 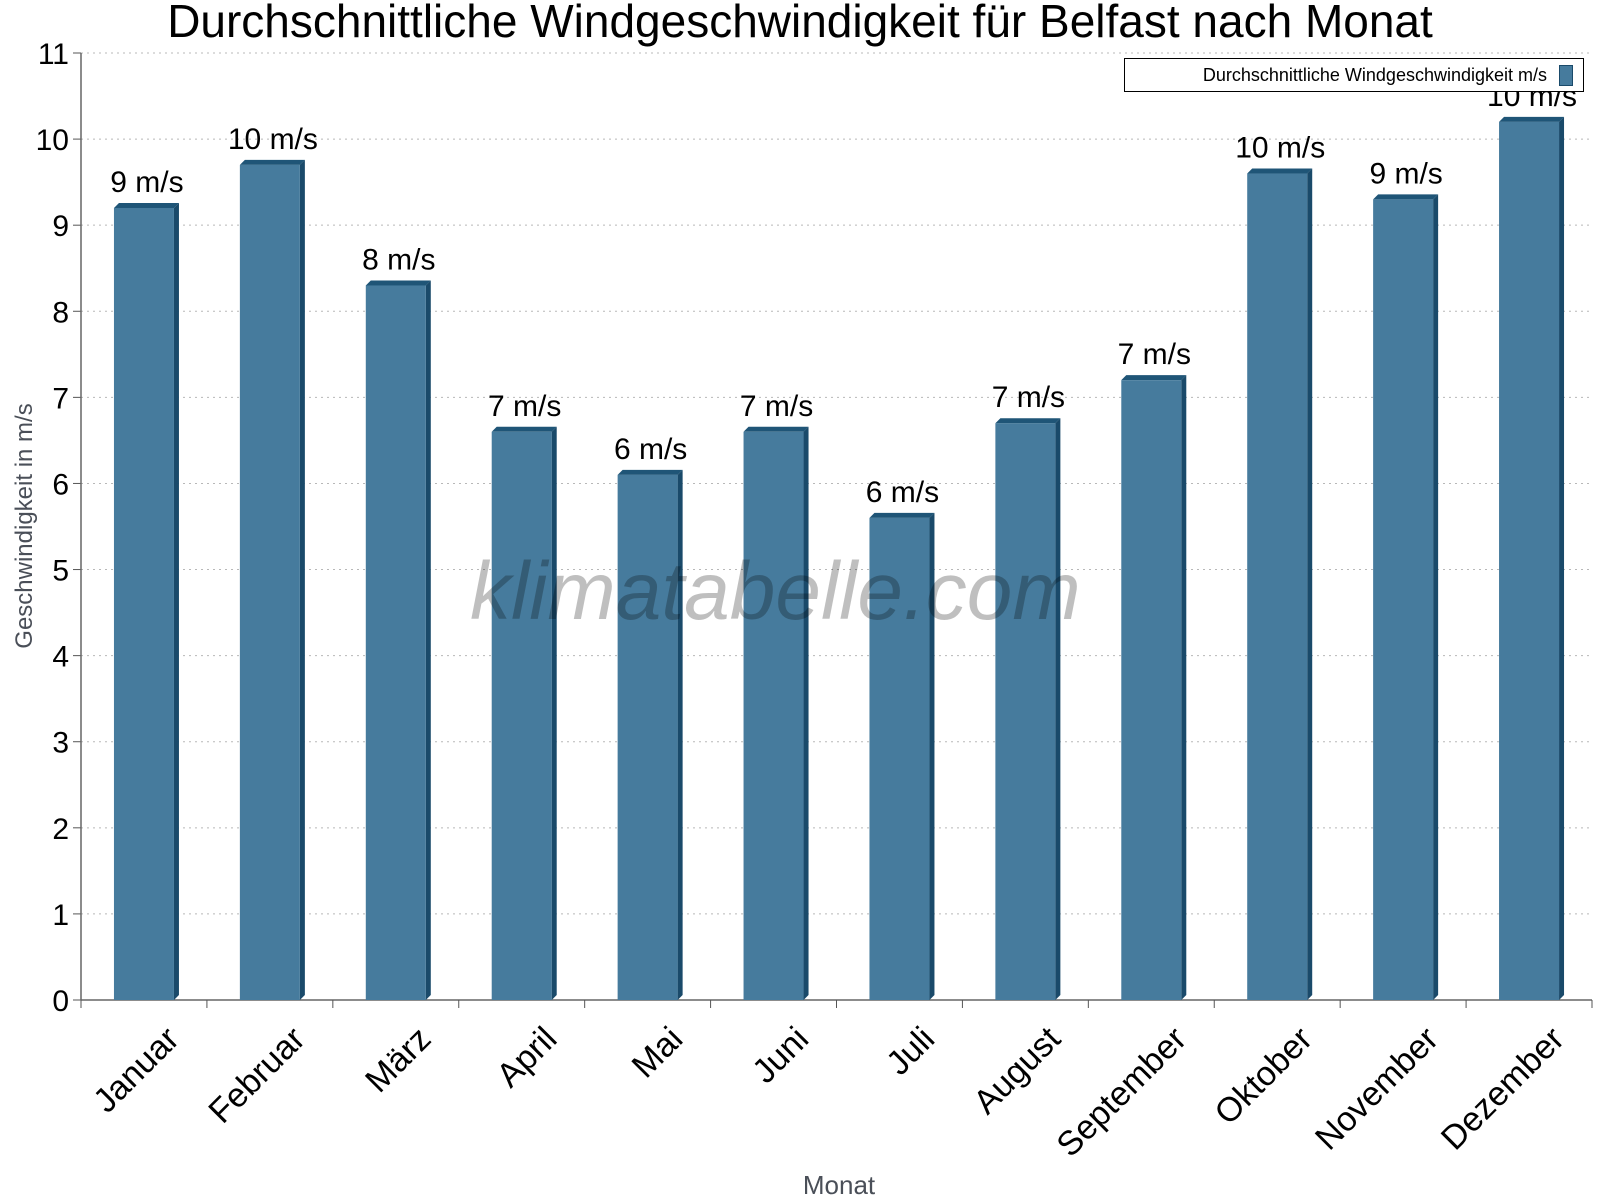 I want to click on y-tick-label: 9, so click(x=60, y=226).